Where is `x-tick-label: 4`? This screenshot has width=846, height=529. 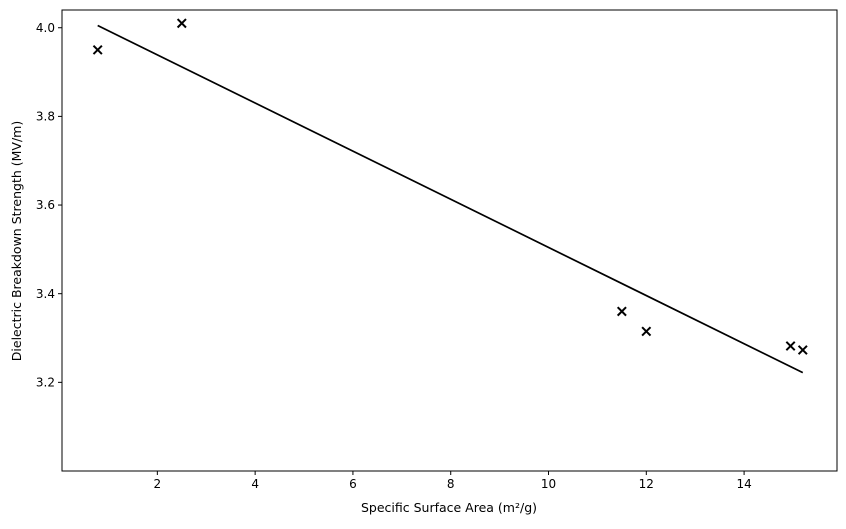 x-tick-label: 4 is located at coordinates (255, 484).